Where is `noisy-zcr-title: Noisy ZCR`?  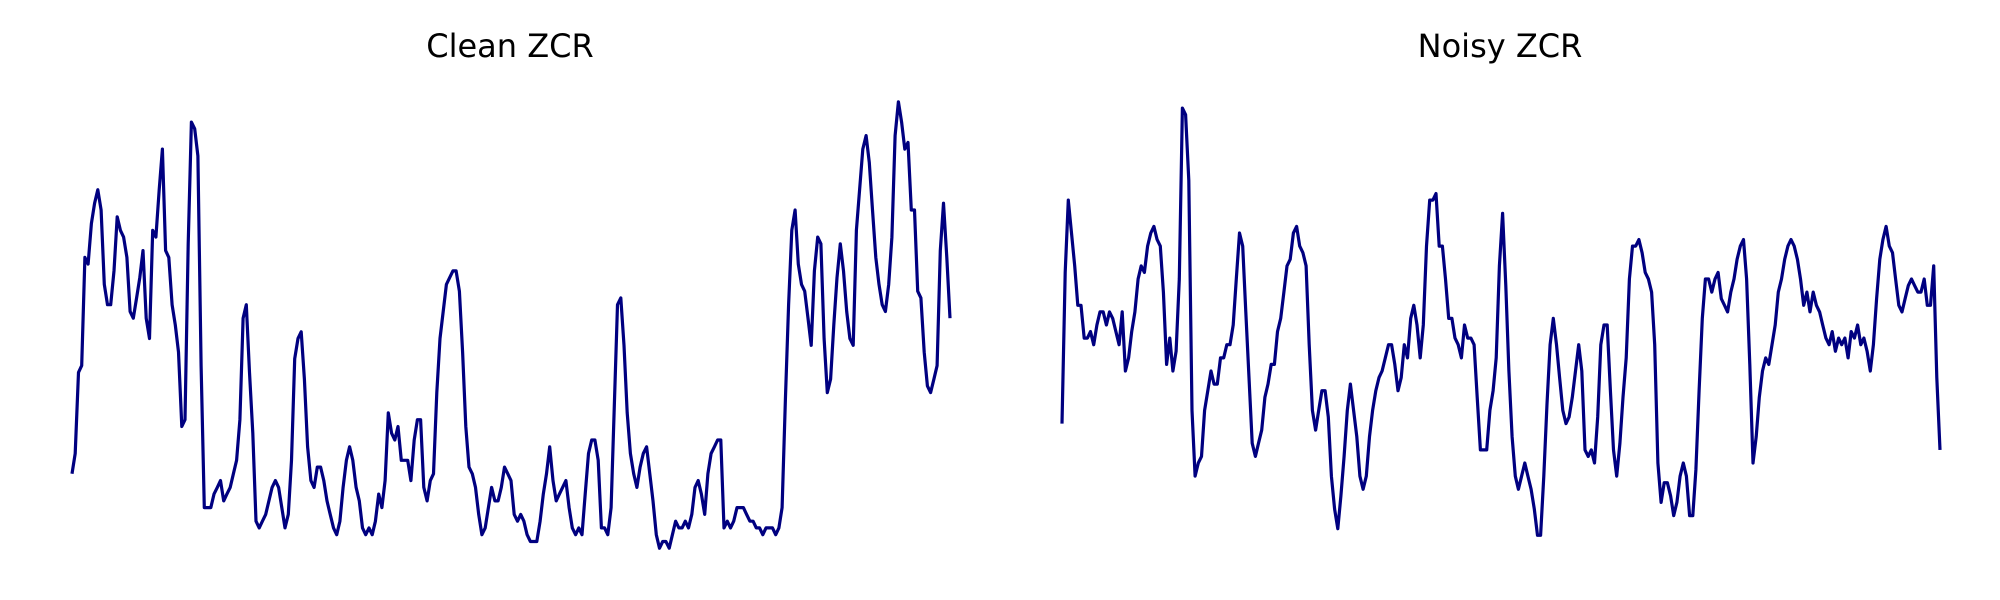
noisy-zcr-title: Noisy ZCR is located at coordinates (1500, 46).